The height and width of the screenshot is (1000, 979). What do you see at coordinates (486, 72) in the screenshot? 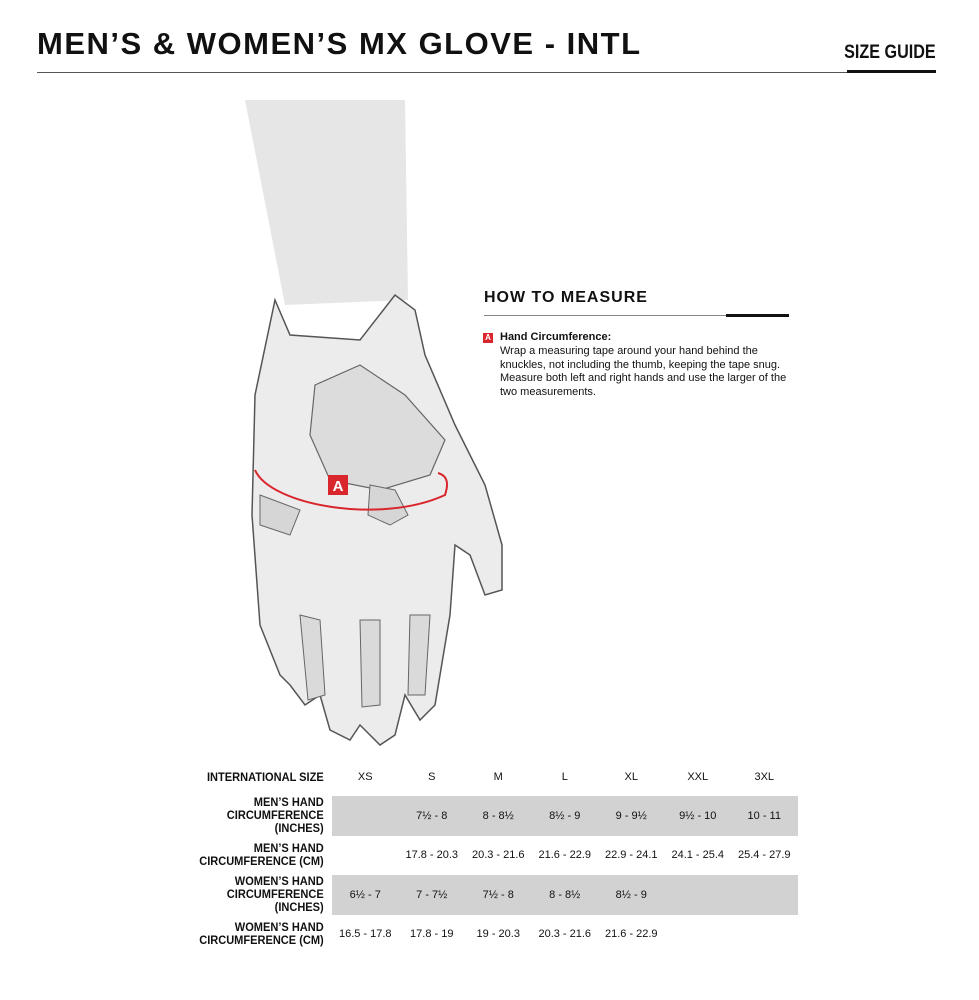
I see `title-divider` at bounding box center [486, 72].